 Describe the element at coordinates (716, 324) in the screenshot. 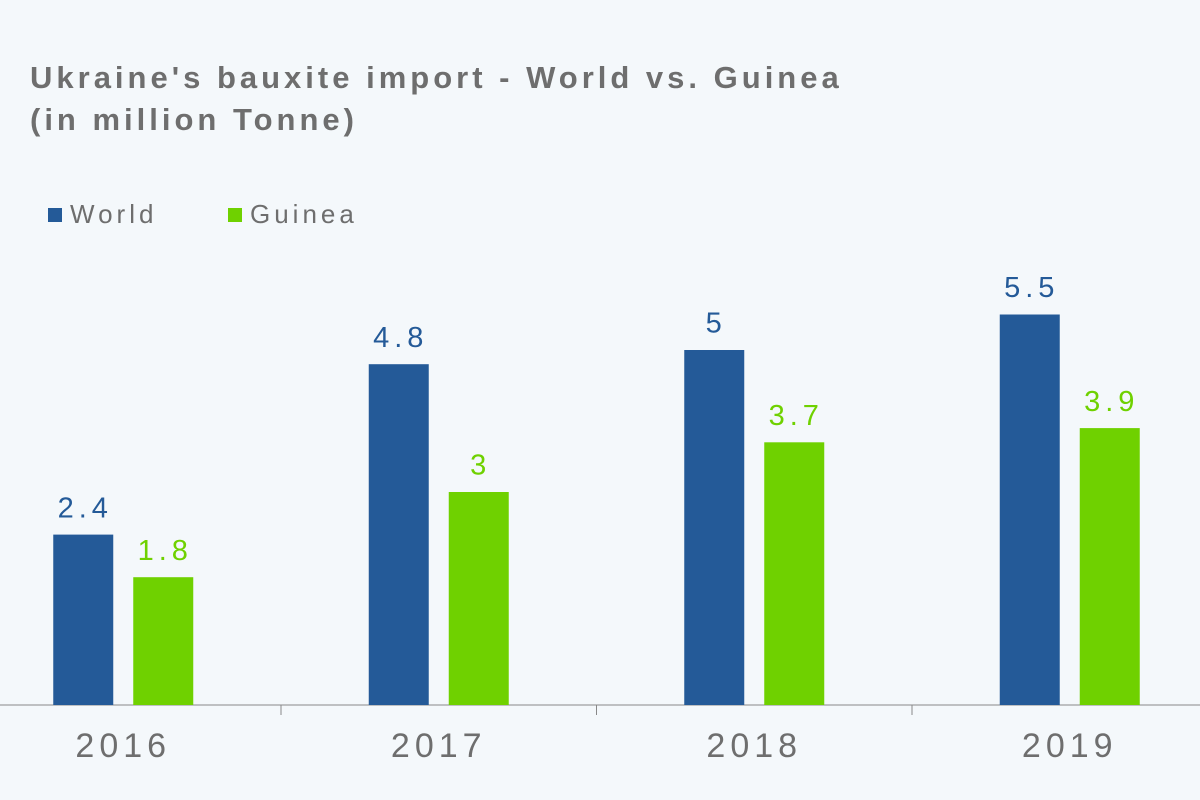

I see `data-label: 5` at that location.